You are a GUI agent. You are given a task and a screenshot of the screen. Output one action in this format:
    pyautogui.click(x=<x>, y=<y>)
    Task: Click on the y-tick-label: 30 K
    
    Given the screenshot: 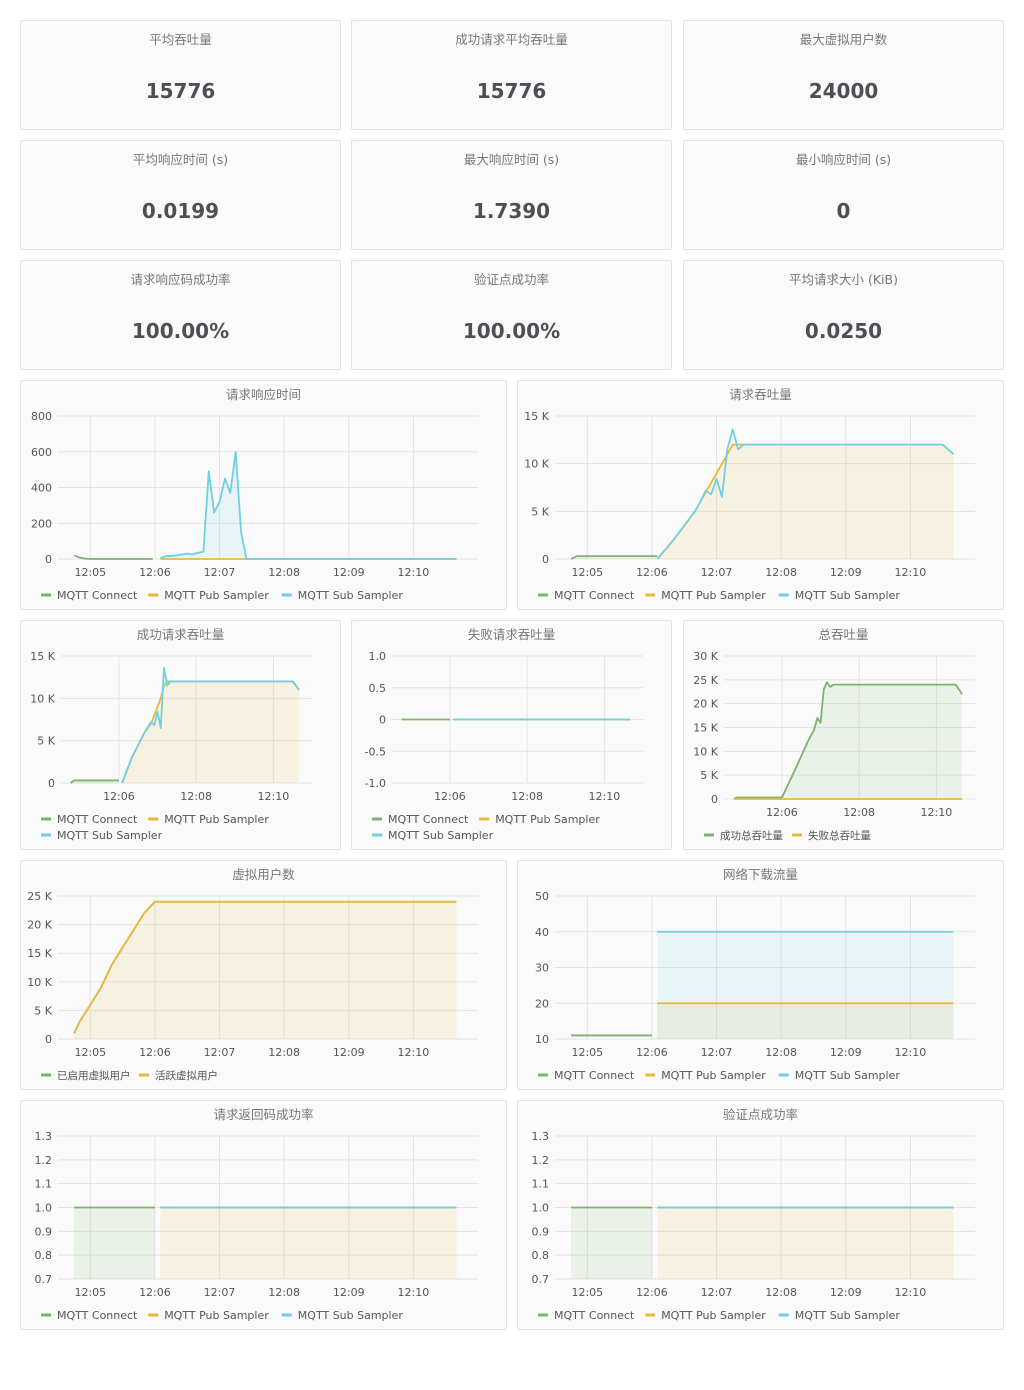 What is the action you would take?
    pyautogui.click(x=705, y=656)
    